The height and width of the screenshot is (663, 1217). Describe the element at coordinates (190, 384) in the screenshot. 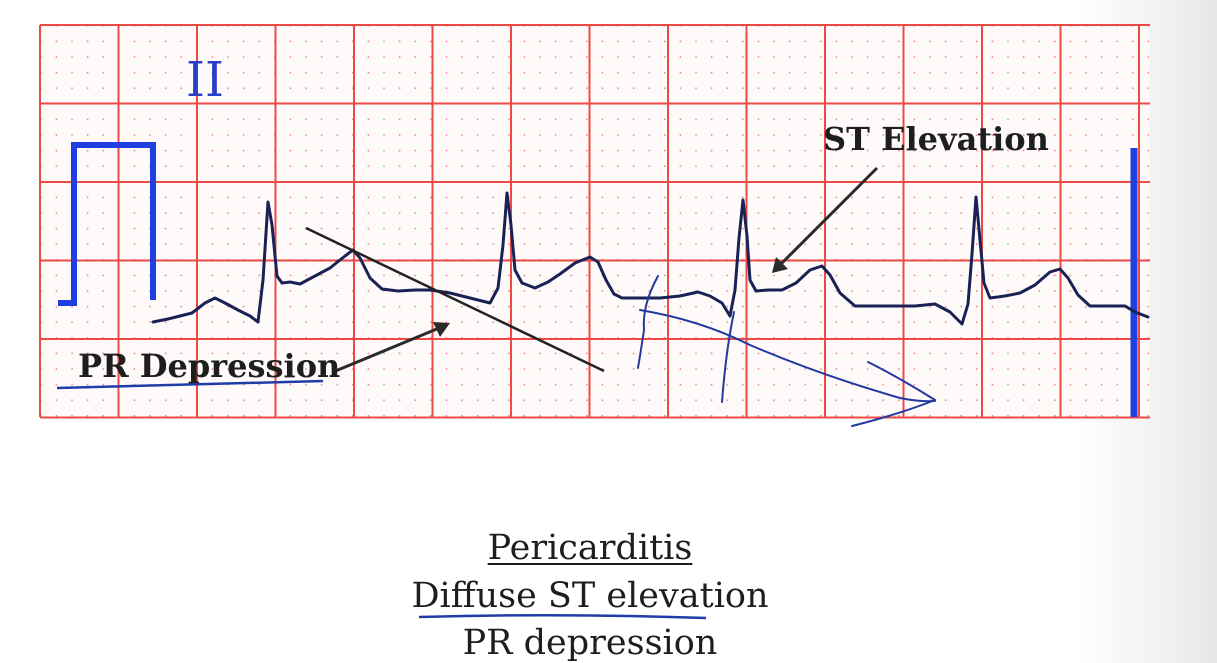

I see `pr-depression-underline-stroke` at that location.